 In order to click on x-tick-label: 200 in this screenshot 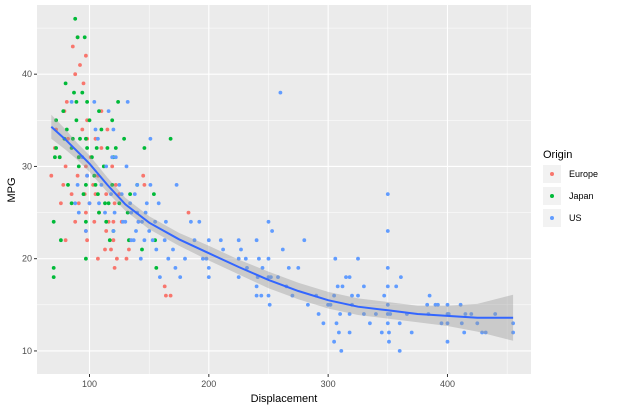, I will do `click(208, 384)`.